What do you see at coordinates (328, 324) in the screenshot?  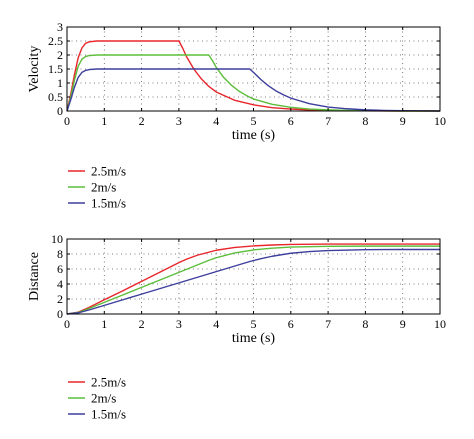 I see `distance-xtick-label: 7` at bounding box center [328, 324].